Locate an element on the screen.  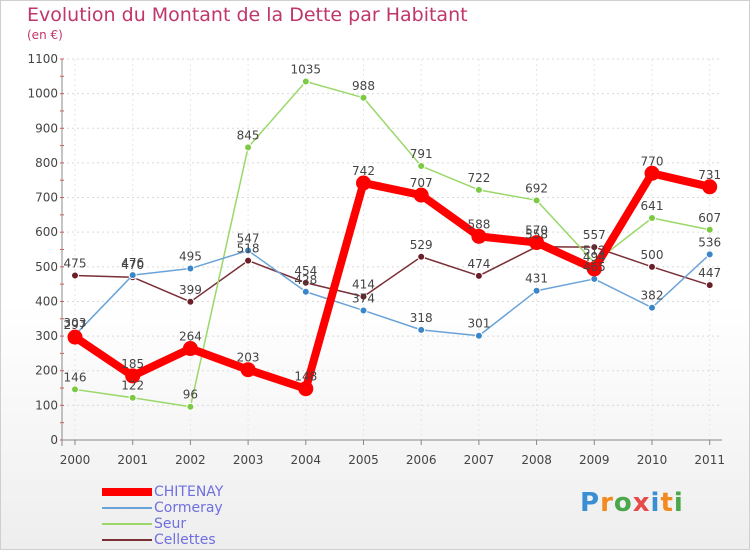
data-label-cellettes: 558 is located at coordinates (536, 235).